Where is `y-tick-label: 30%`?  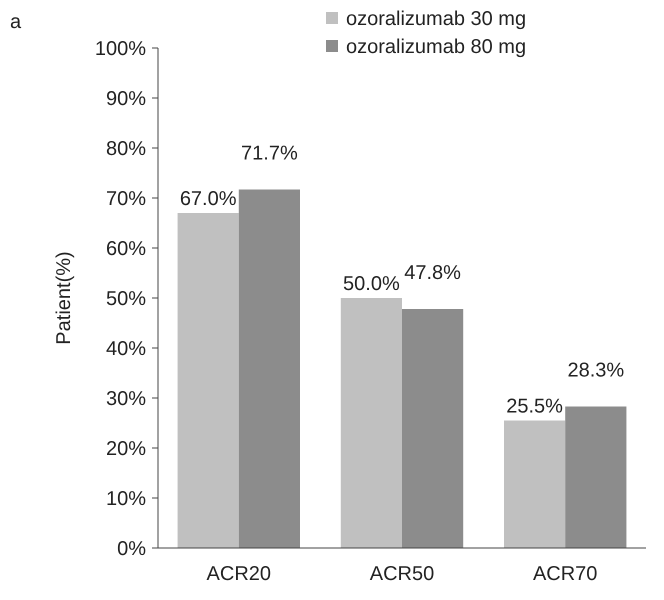
y-tick-label: 30% is located at coordinates (126, 399).